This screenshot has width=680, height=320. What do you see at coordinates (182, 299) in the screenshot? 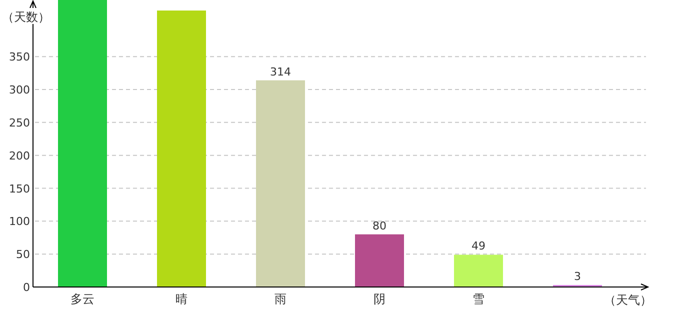
I see `x-tick-label: 晴` at bounding box center [182, 299].